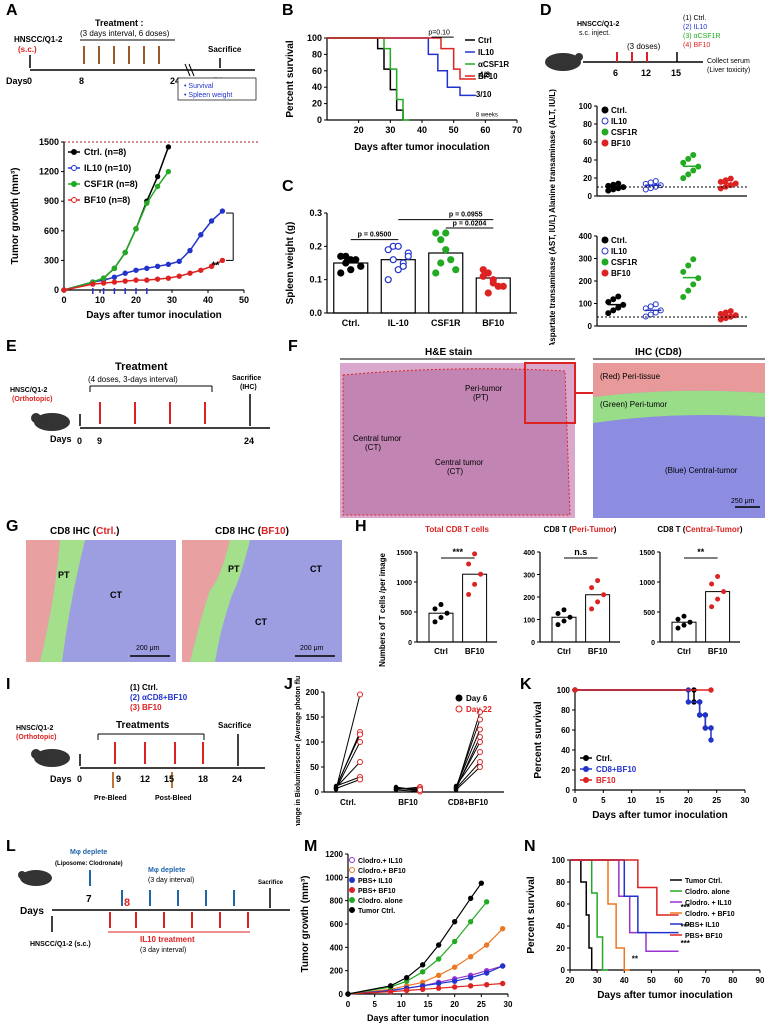  Describe the element at coordinates (580, 552) in the screenshot. I see `significance: n.s` at that location.